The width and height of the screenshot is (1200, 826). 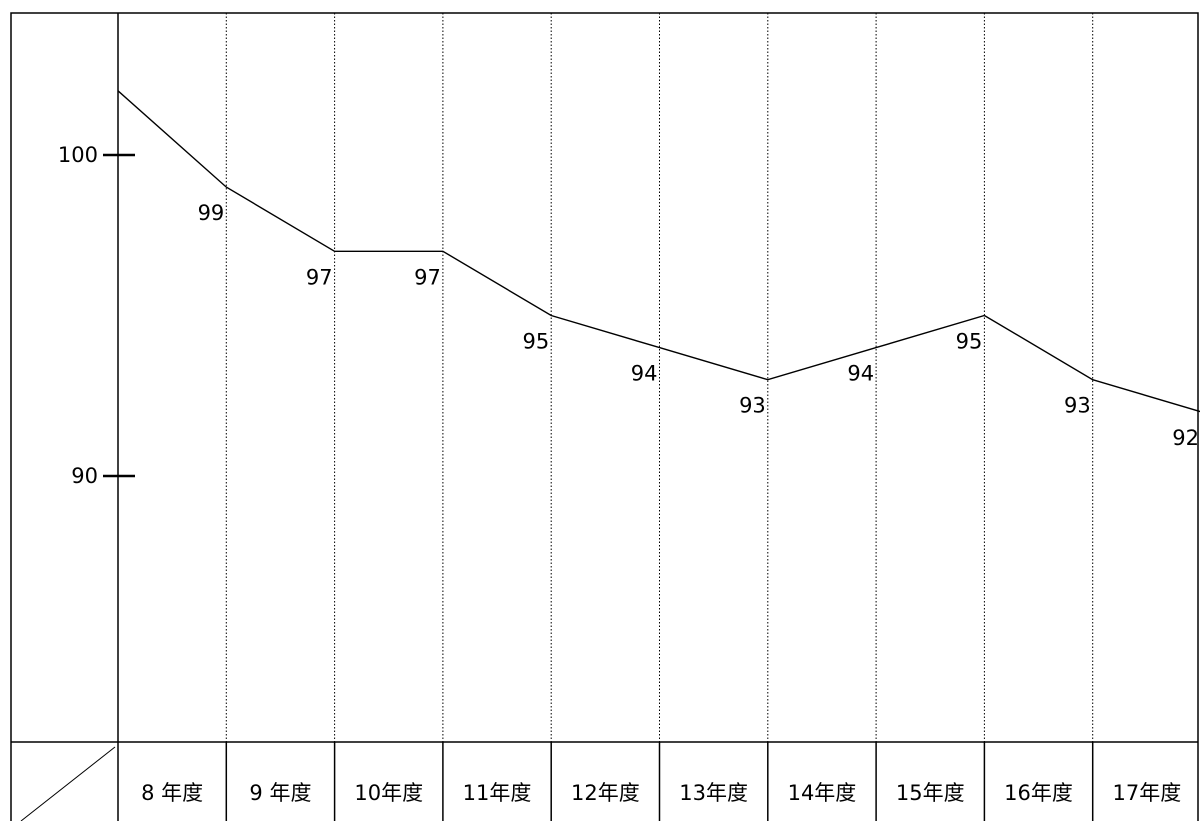 I want to click on y-tick-label: 90, so click(x=84, y=476).